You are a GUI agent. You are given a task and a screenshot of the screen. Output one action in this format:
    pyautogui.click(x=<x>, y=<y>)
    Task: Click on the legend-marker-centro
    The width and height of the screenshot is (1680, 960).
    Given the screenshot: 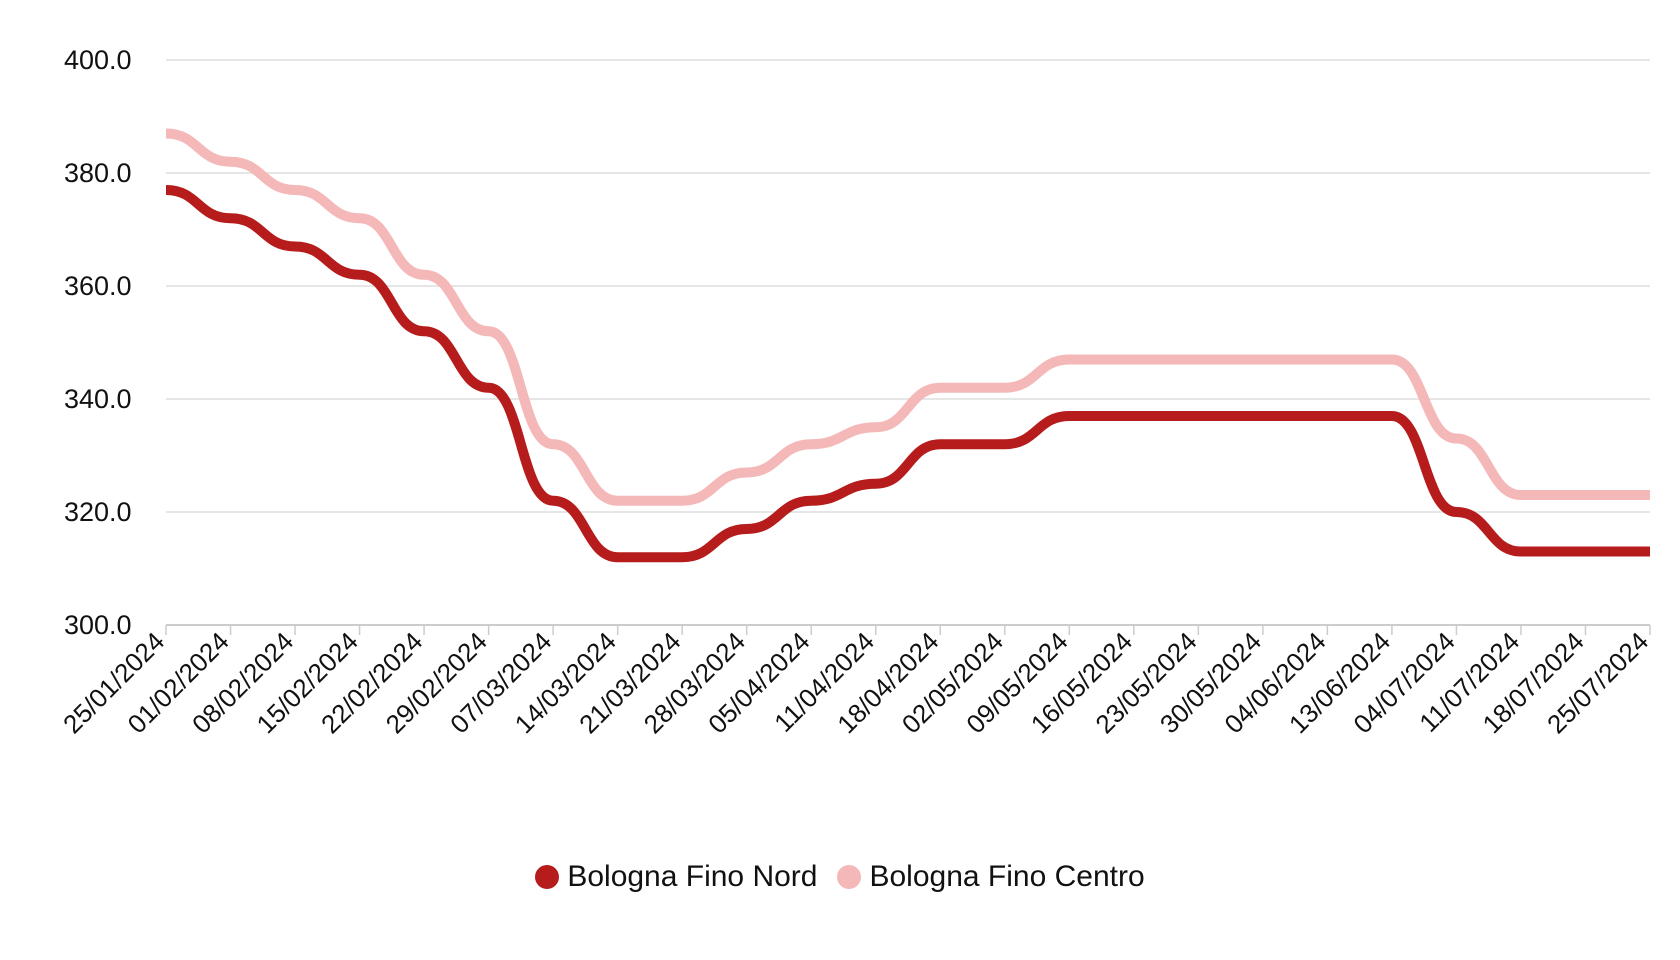 What is the action you would take?
    pyautogui.click(x=849, y=877)
    